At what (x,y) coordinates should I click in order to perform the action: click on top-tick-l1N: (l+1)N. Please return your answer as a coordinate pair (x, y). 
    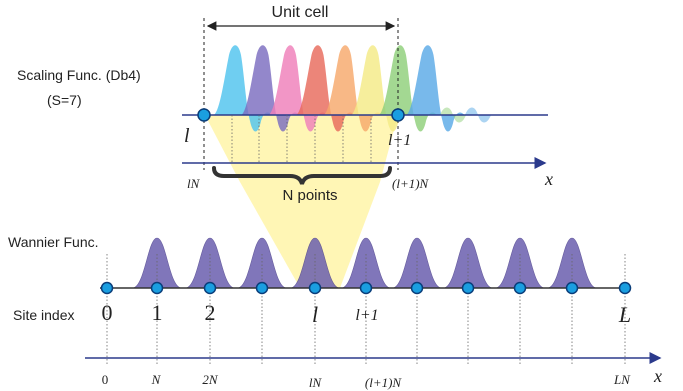
    Looking at the image, I should click on (411, 183).